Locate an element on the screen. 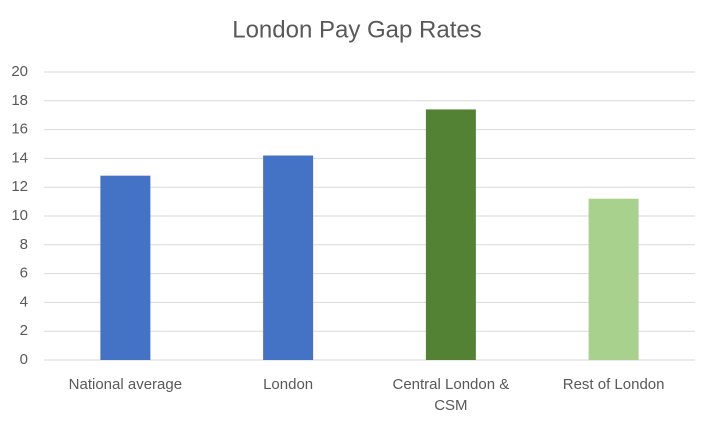  chart-title: London Pay Gap Rates is located at coordinates (357, 29).